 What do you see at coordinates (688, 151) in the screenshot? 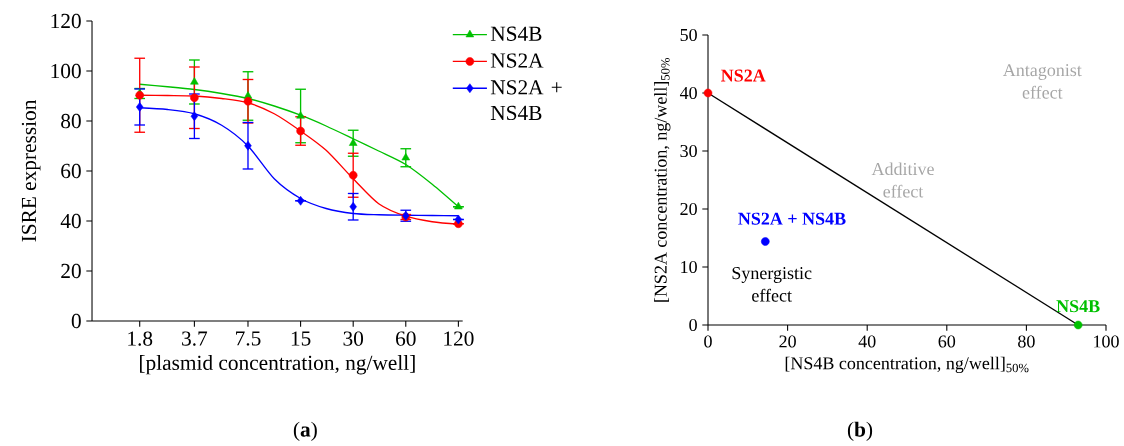
I see `y-tick-label: 30` at bounding box center [688, 151].